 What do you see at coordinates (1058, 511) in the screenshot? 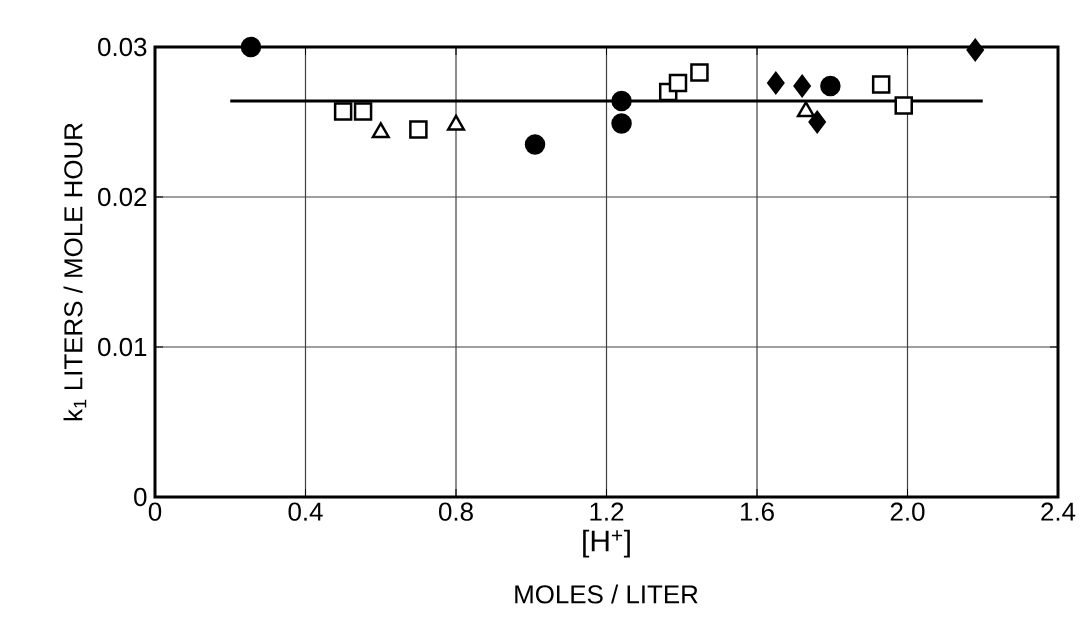
I see `x-tick-label: 2.4` at bounding box center [1058, 511].